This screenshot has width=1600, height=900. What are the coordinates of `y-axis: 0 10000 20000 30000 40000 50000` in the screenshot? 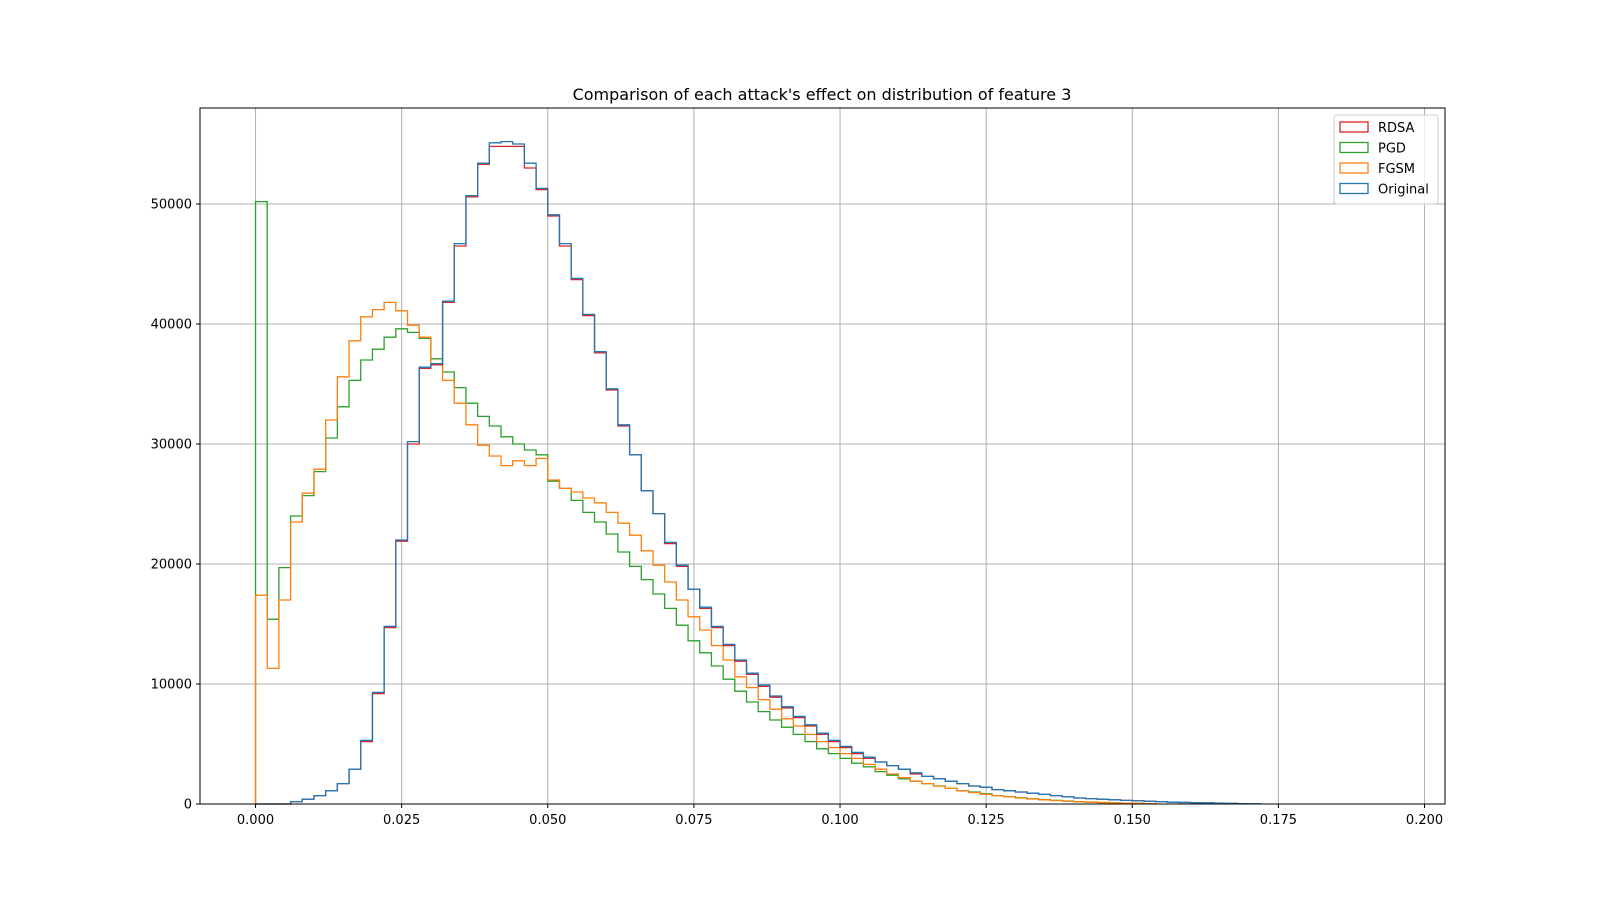 It's located at (175, 505).